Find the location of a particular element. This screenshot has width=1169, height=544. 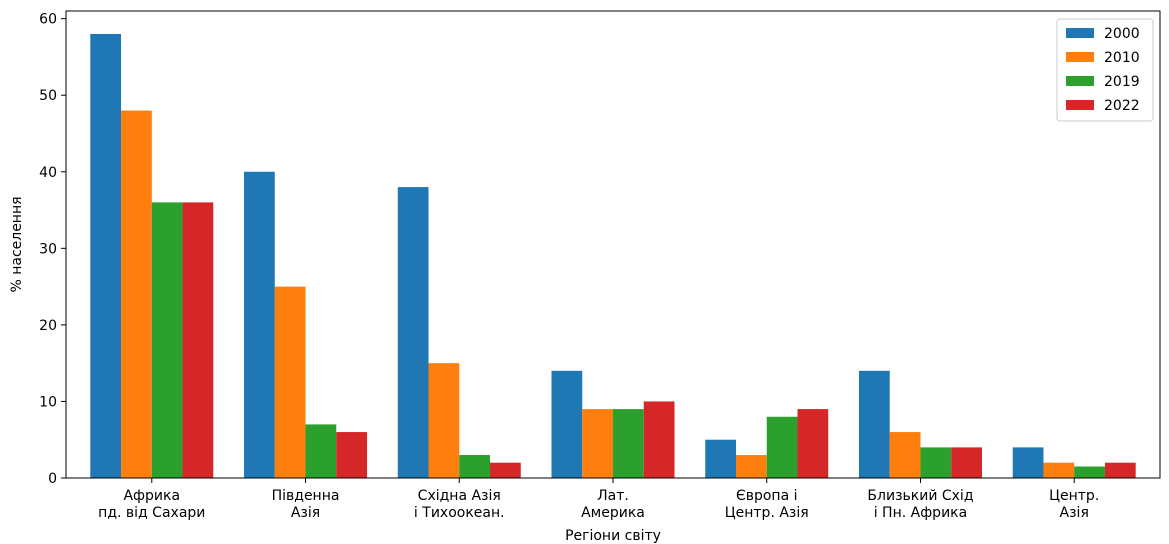

x-tick-label-line: Лат. is located at coordinates (613, 496).